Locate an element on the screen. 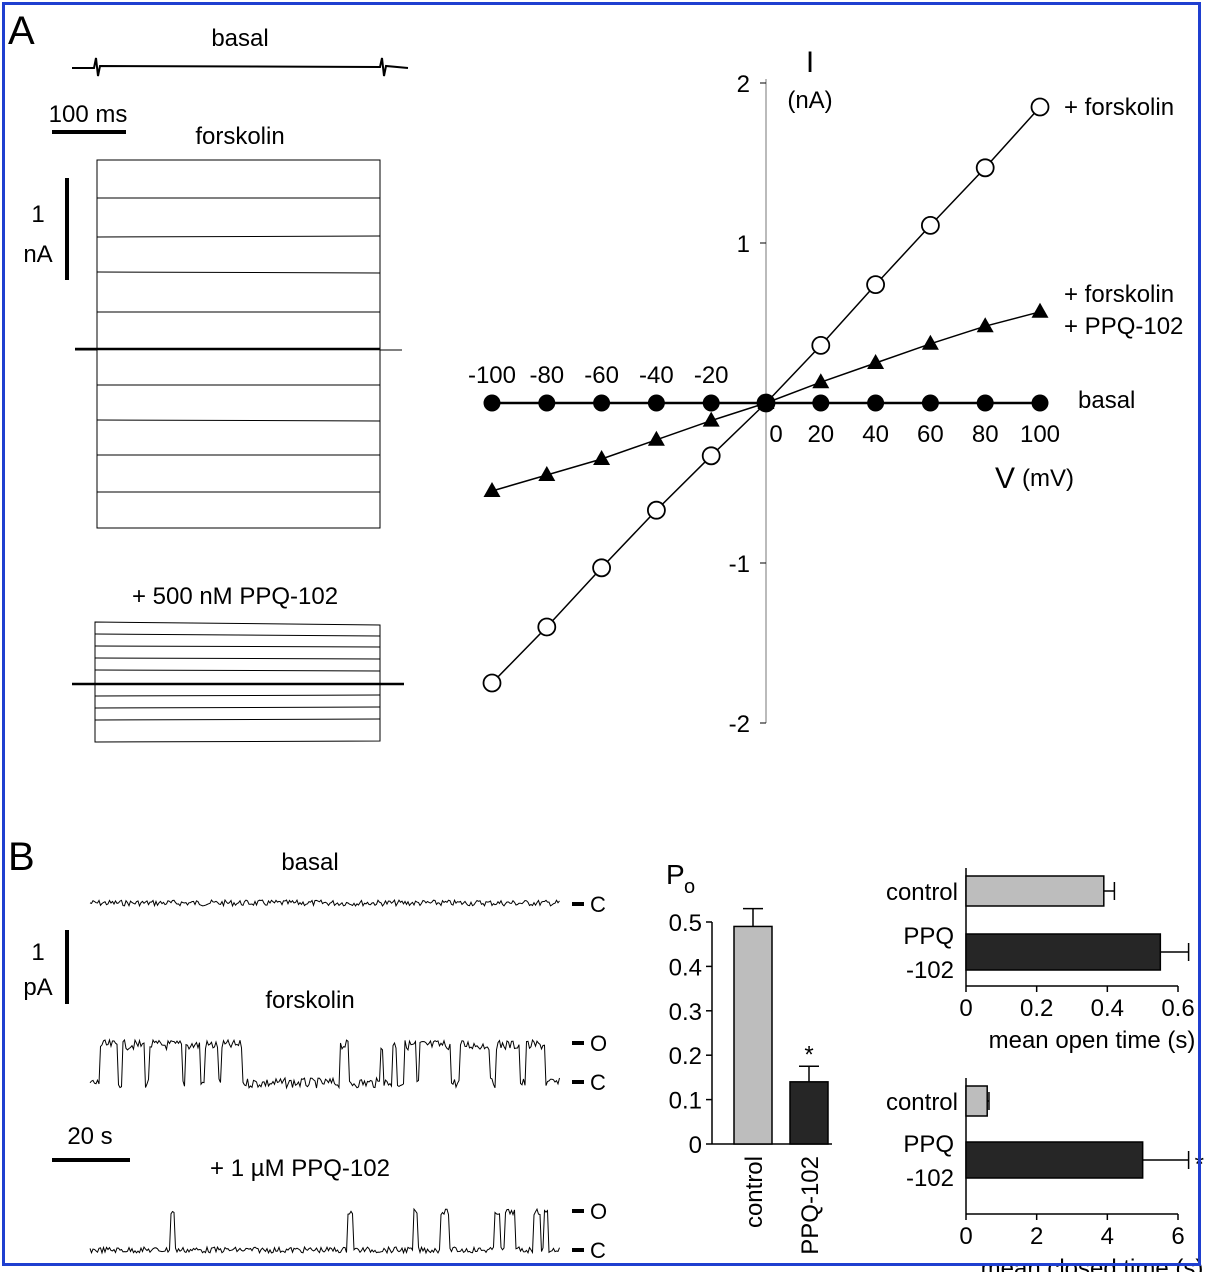 This screenshot has height=1272, width=1207. panel-a-basal-label: basal is located at coordinates (239, 38).